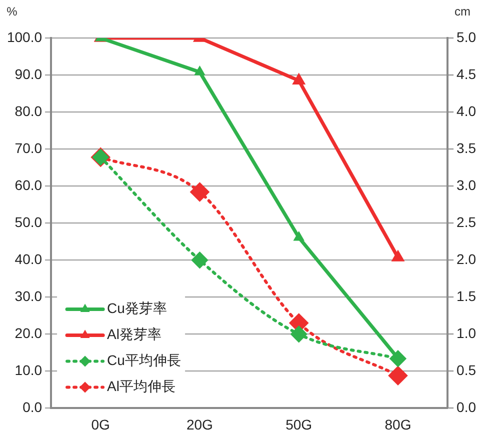 This screenshot has height=443, width=483. What do you see at coordinates (299, 424) in the screenshot?
I see `x-tick-label: 50G` at bounding box center [299, 424].